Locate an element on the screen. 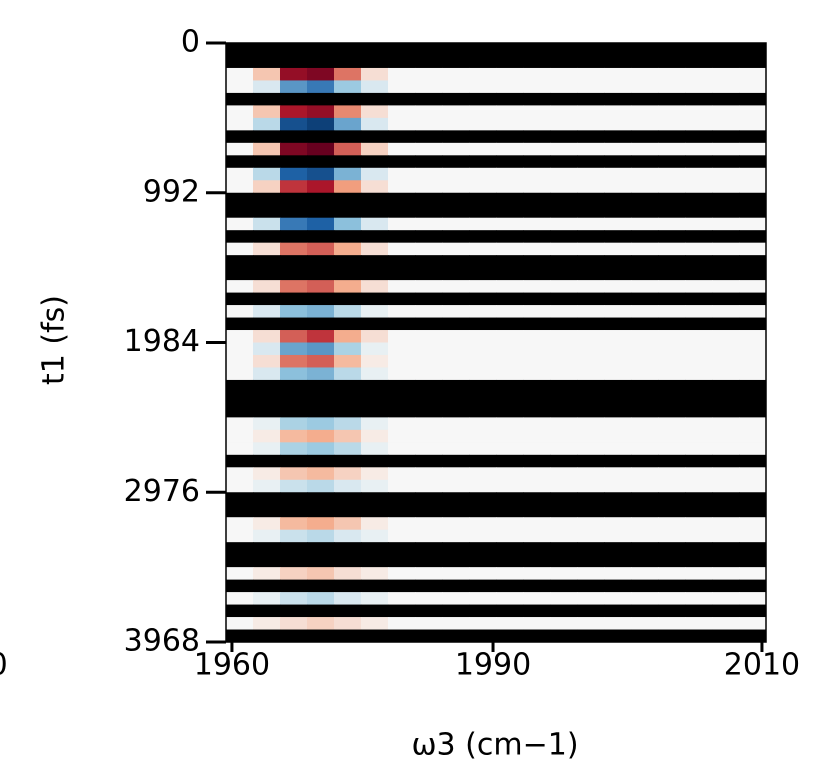 This screenshot has width=816, height=779. y-axis-label: t1 (fs) is located at coordinates (54, 340).